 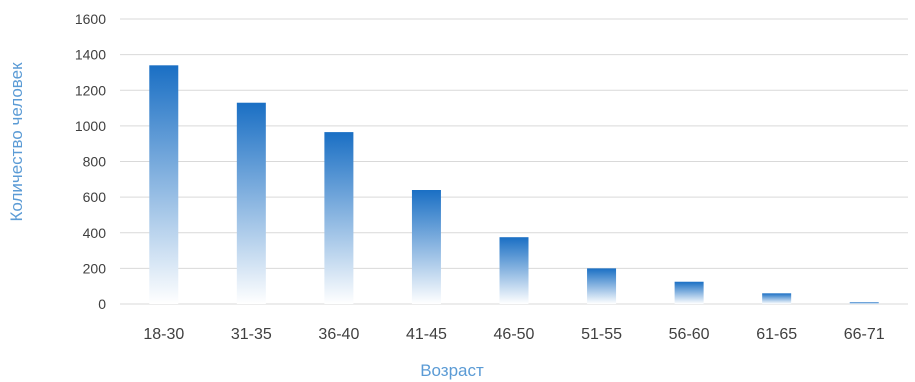 I want to click on x-tick-label: 56-60, so click(x=689, y=334).